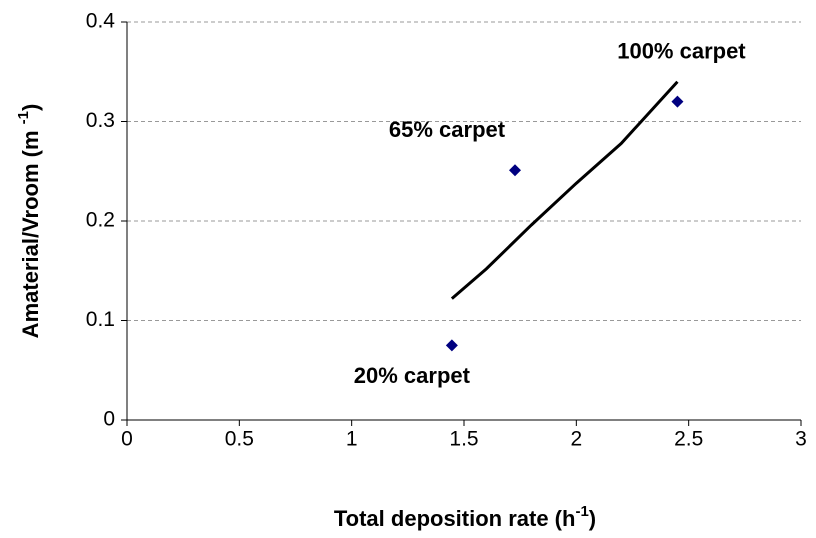  What do you see at coordinates (30, 231) in the screenshot?
I see `y-title-main: Amaterial/Vroom (m` at bounding box center [30, 231].